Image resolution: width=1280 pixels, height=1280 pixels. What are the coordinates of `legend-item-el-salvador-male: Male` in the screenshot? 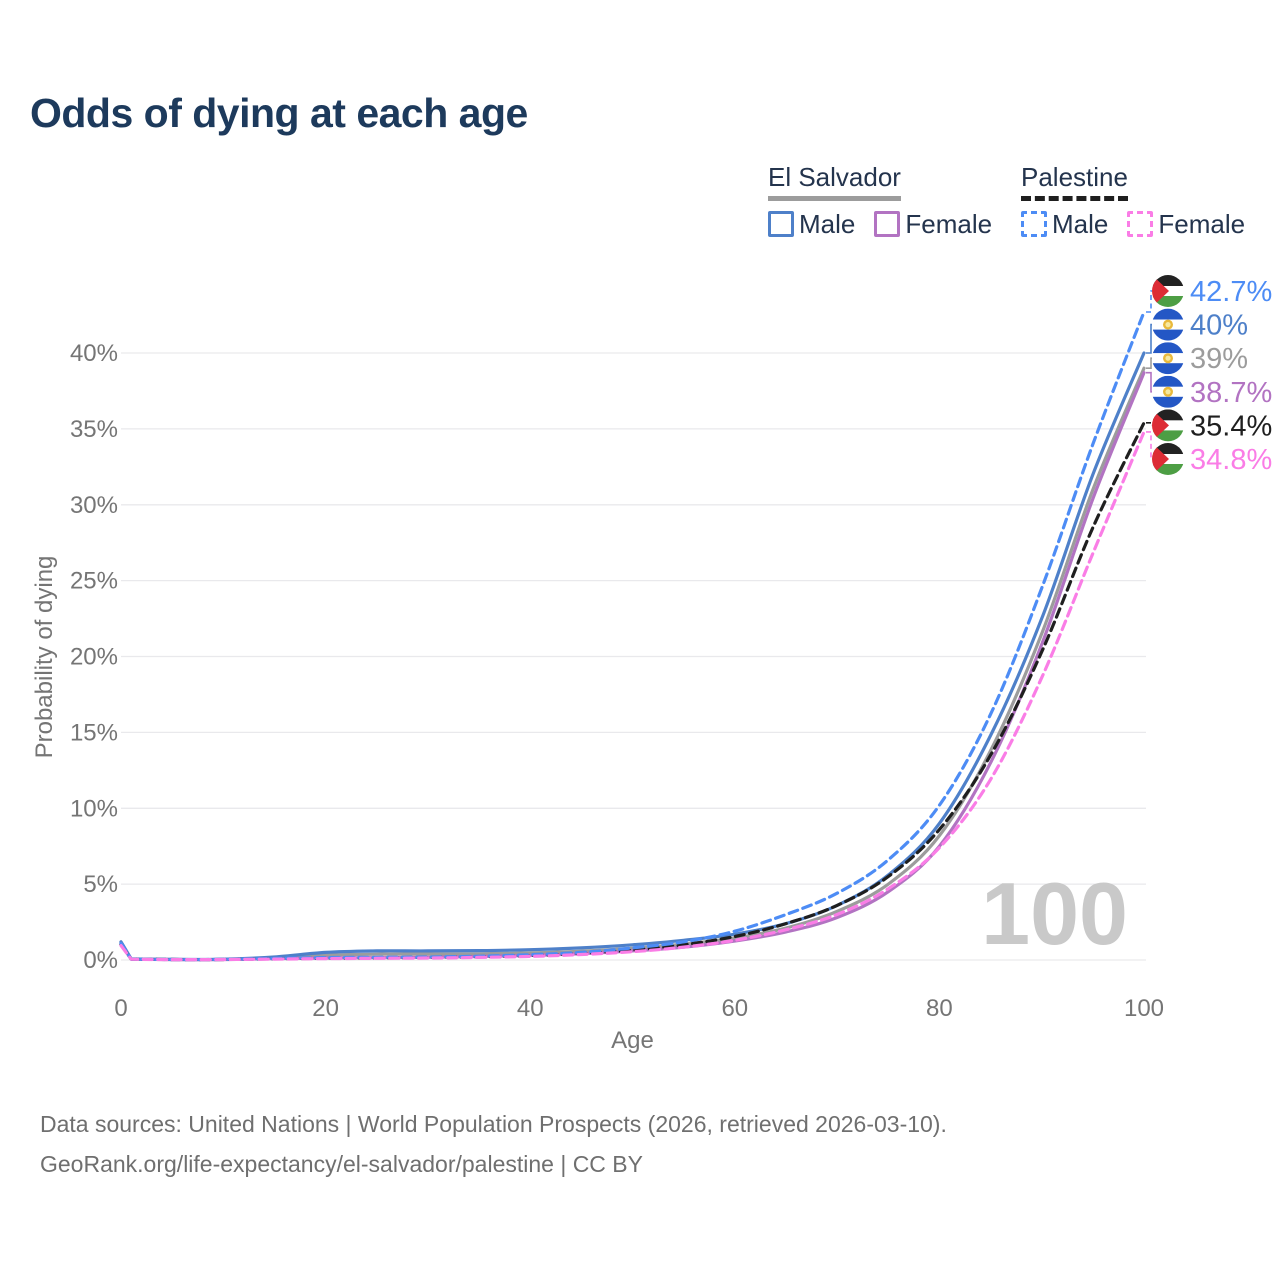 It's located at (811, 224).